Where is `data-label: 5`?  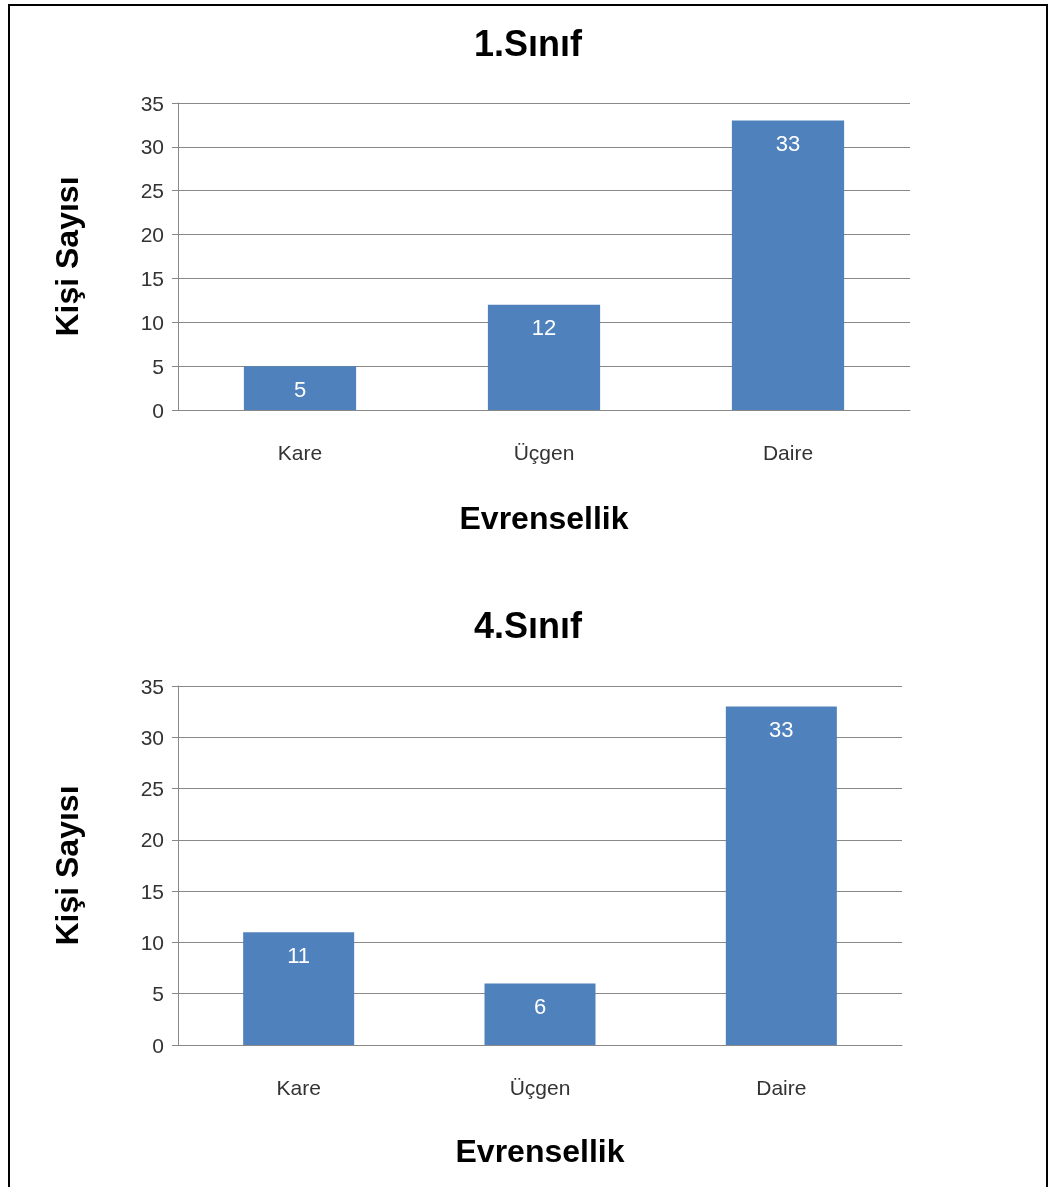 data-label: 5 is located at coordinates (300, 389).